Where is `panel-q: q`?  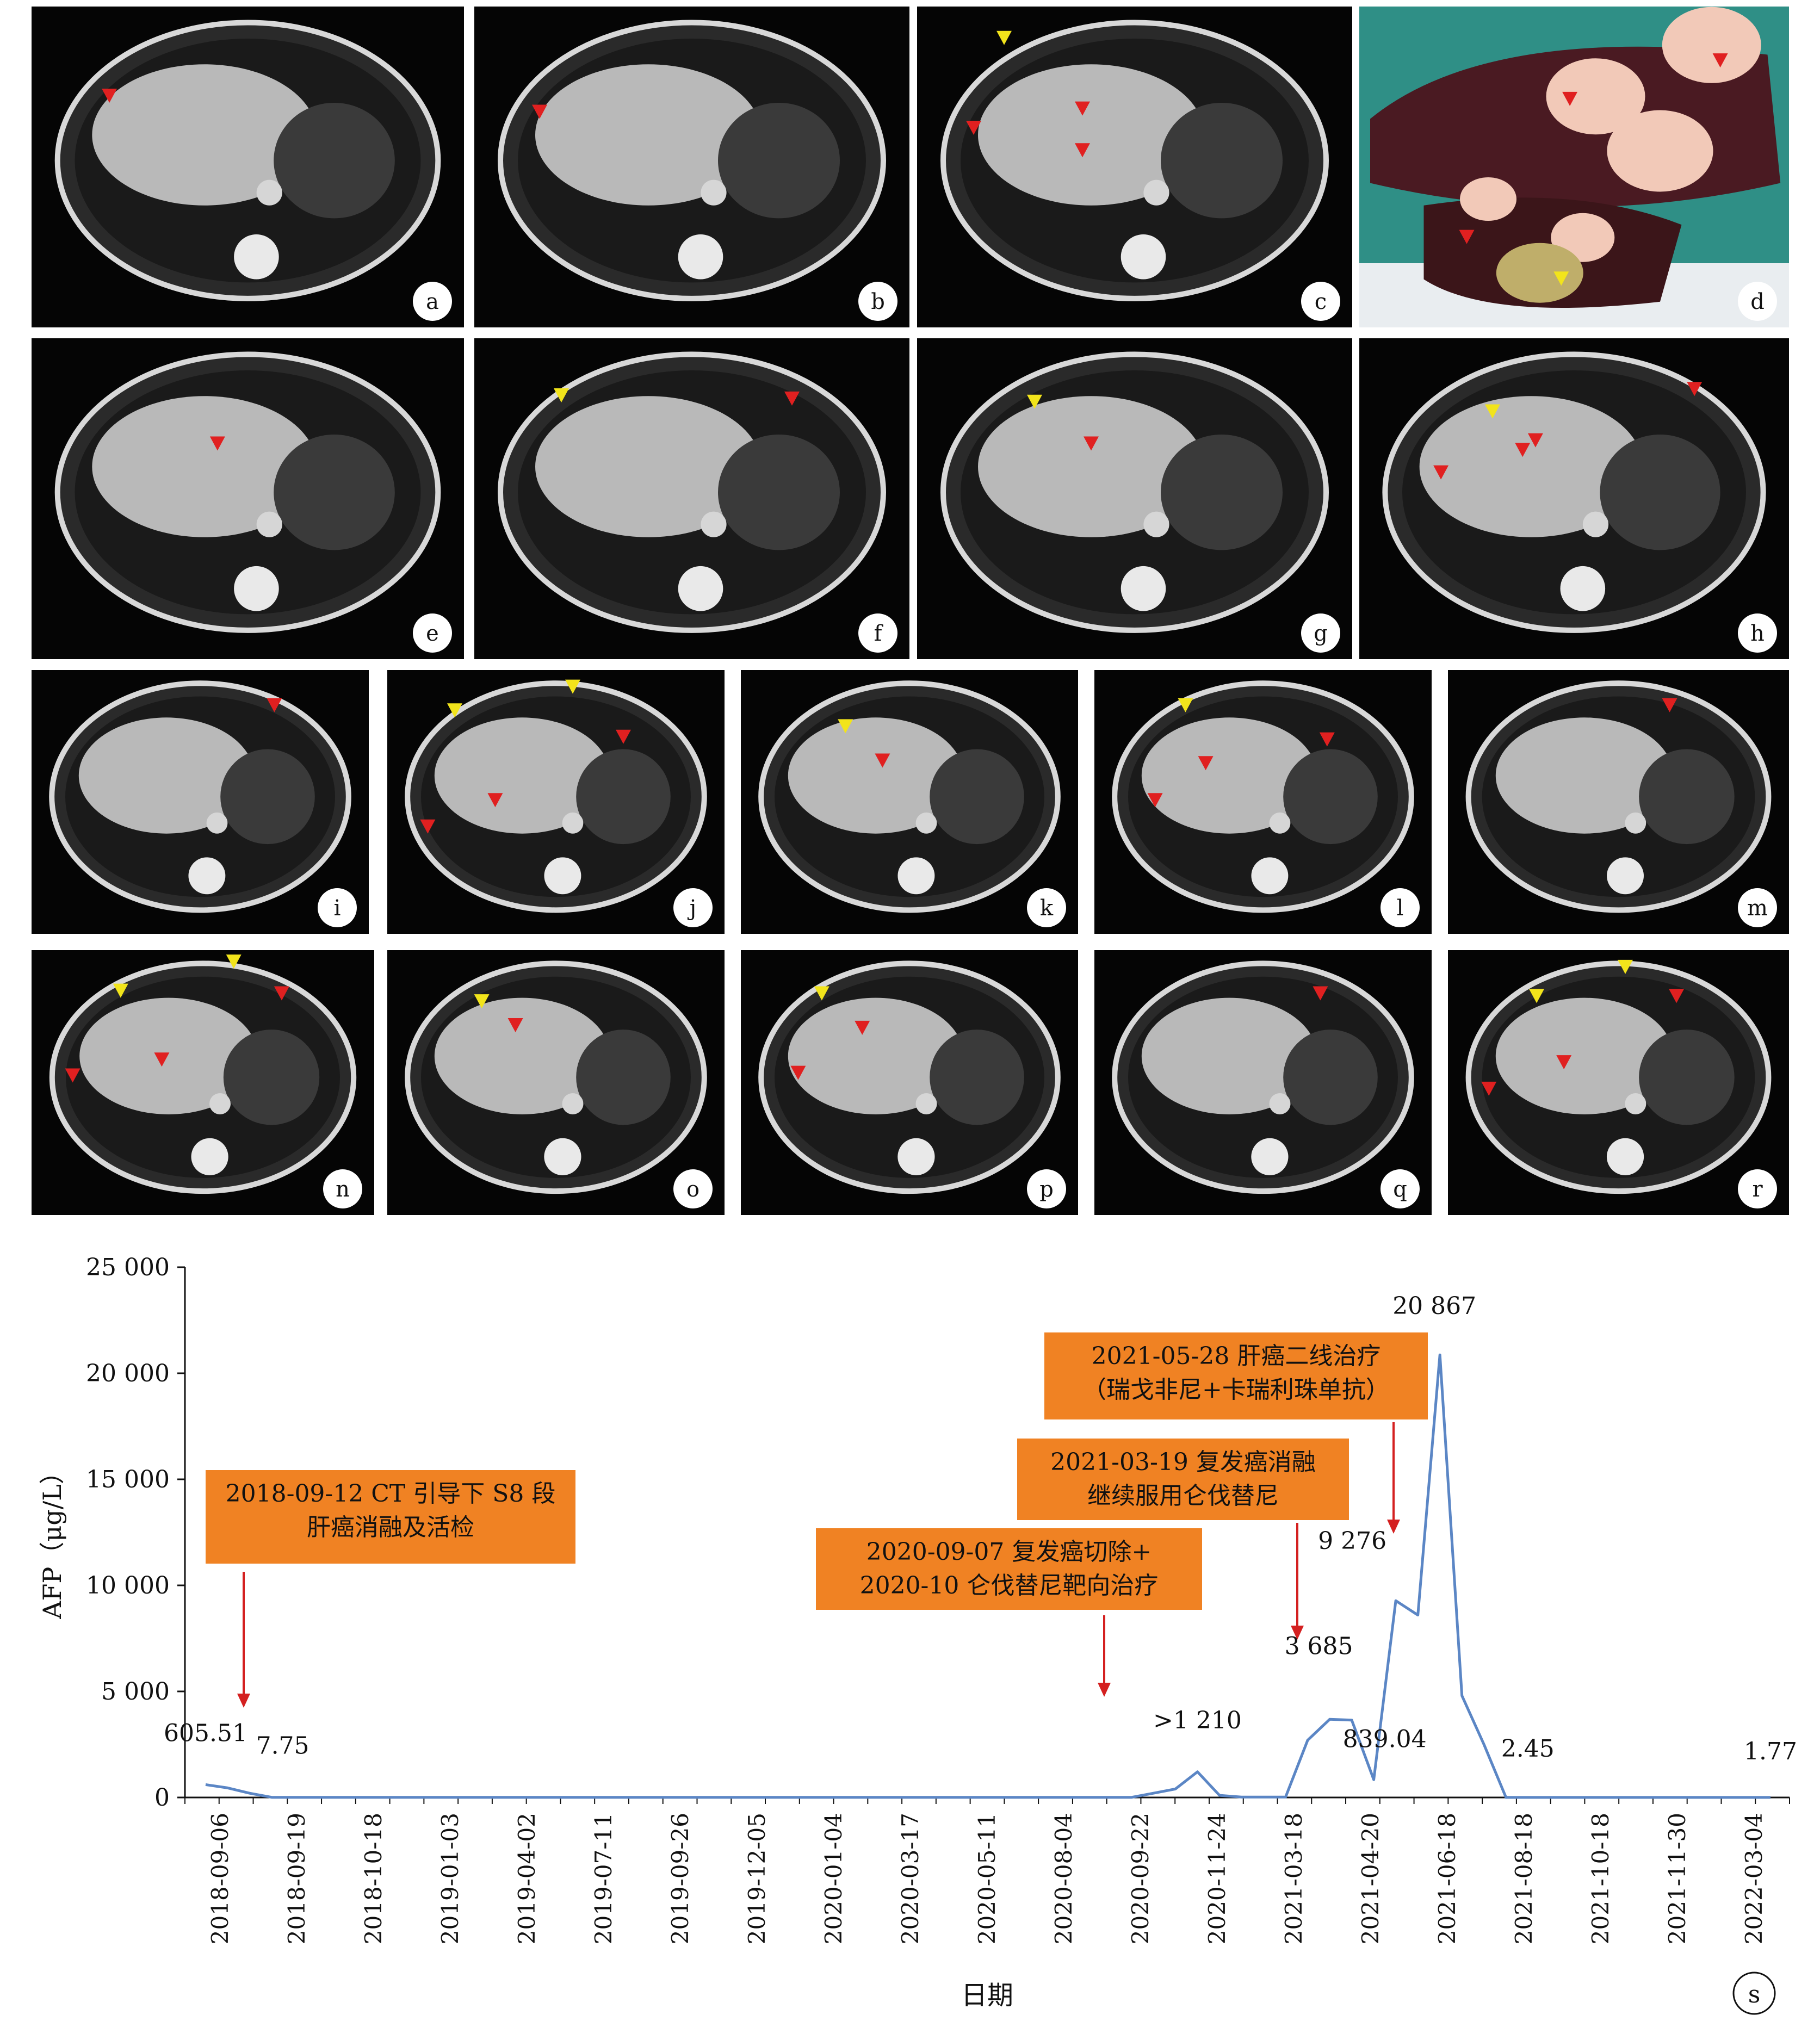 panel-q: q is located at coordinates (1263, 1082).